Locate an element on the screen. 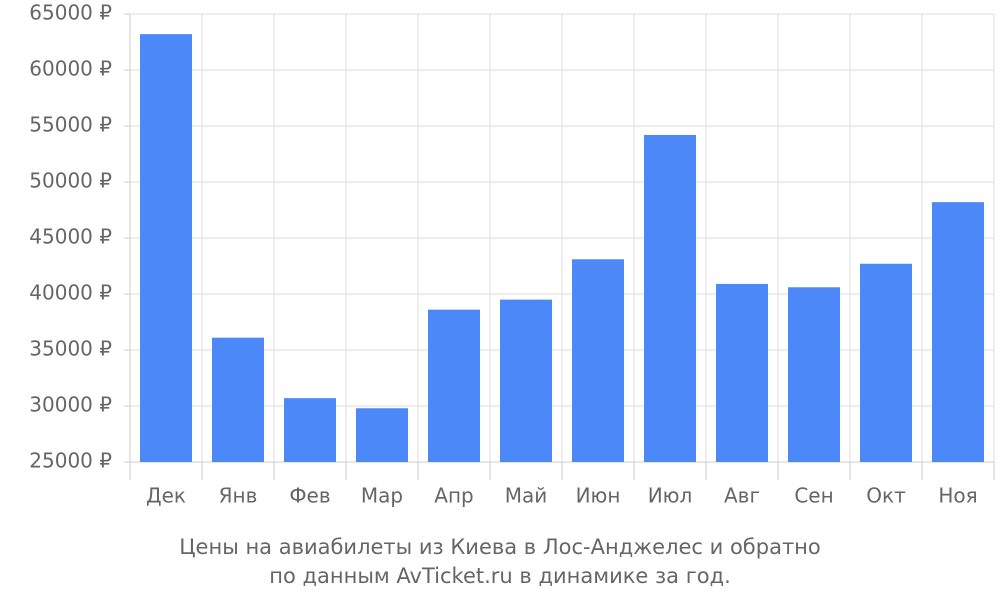  x-tick-label: Янв is located at coordinates (238, 496).